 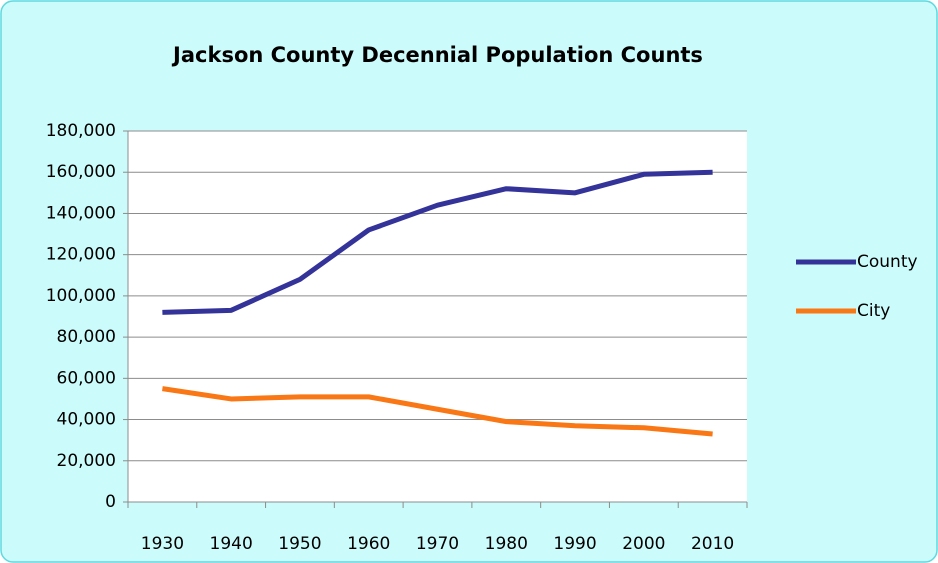 What do you see at coordinates (437, 411) in the screenshot?
I see `series-line` at bounding box center [437, 411].